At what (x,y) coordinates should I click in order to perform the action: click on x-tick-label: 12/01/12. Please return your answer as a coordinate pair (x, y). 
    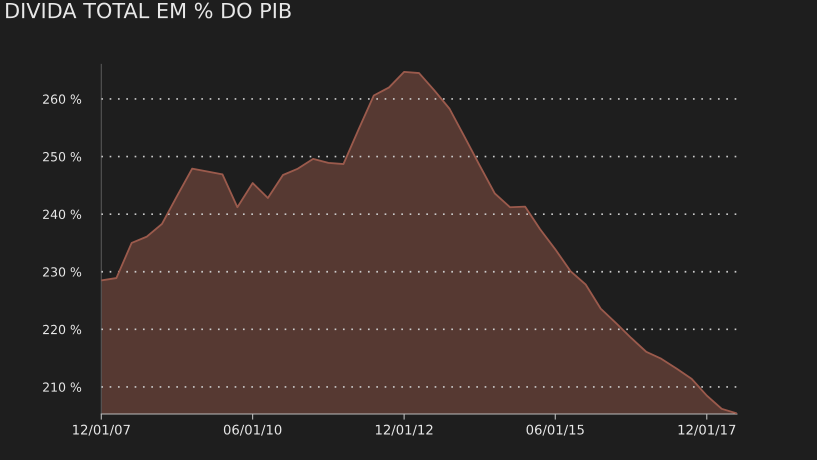
    Looking at the image, I should click on (404, 430).